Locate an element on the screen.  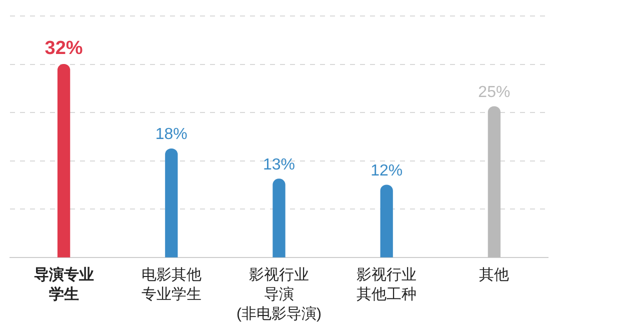
x-tick-label: 其他 is located at coordinates (494, 275).